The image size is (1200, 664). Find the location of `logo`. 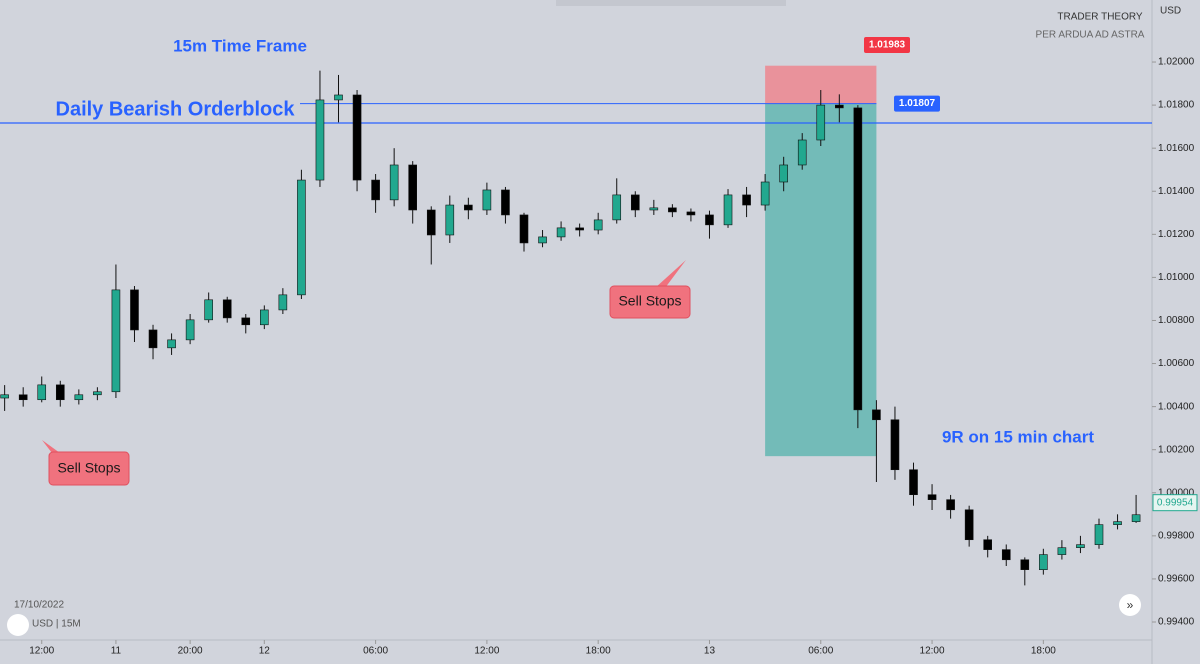

logo is located at coordinates (18, 625).